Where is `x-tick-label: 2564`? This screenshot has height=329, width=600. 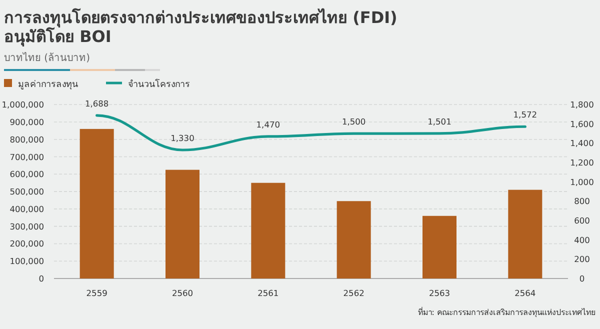
x-tick-label: 2564 is located at coordinates (525, 293).